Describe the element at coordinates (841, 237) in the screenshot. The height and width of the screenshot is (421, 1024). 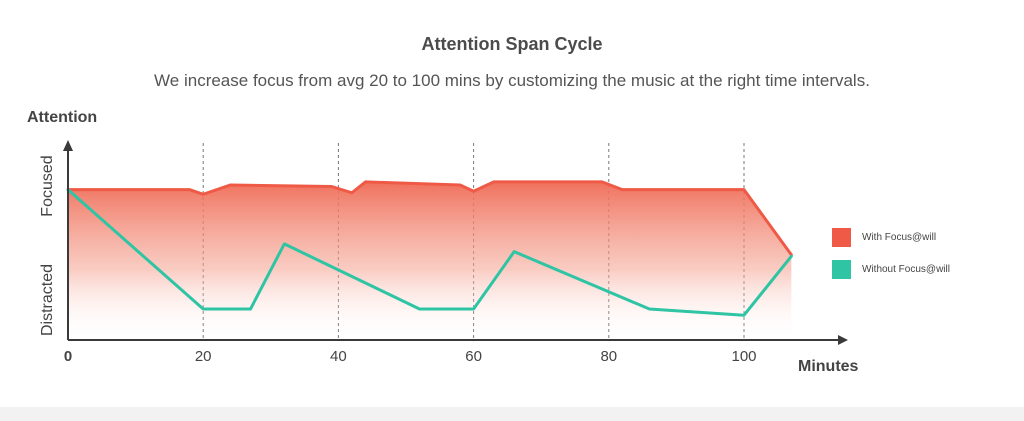
I see `legend-swatch-with-focus` at that location.